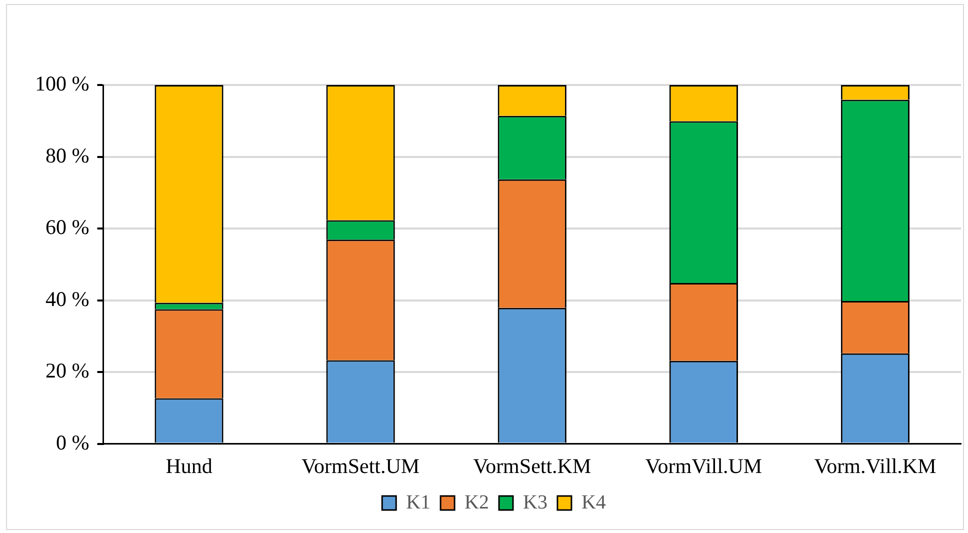  I want to click on y-tick-label: 100 %, so click(62, 84).